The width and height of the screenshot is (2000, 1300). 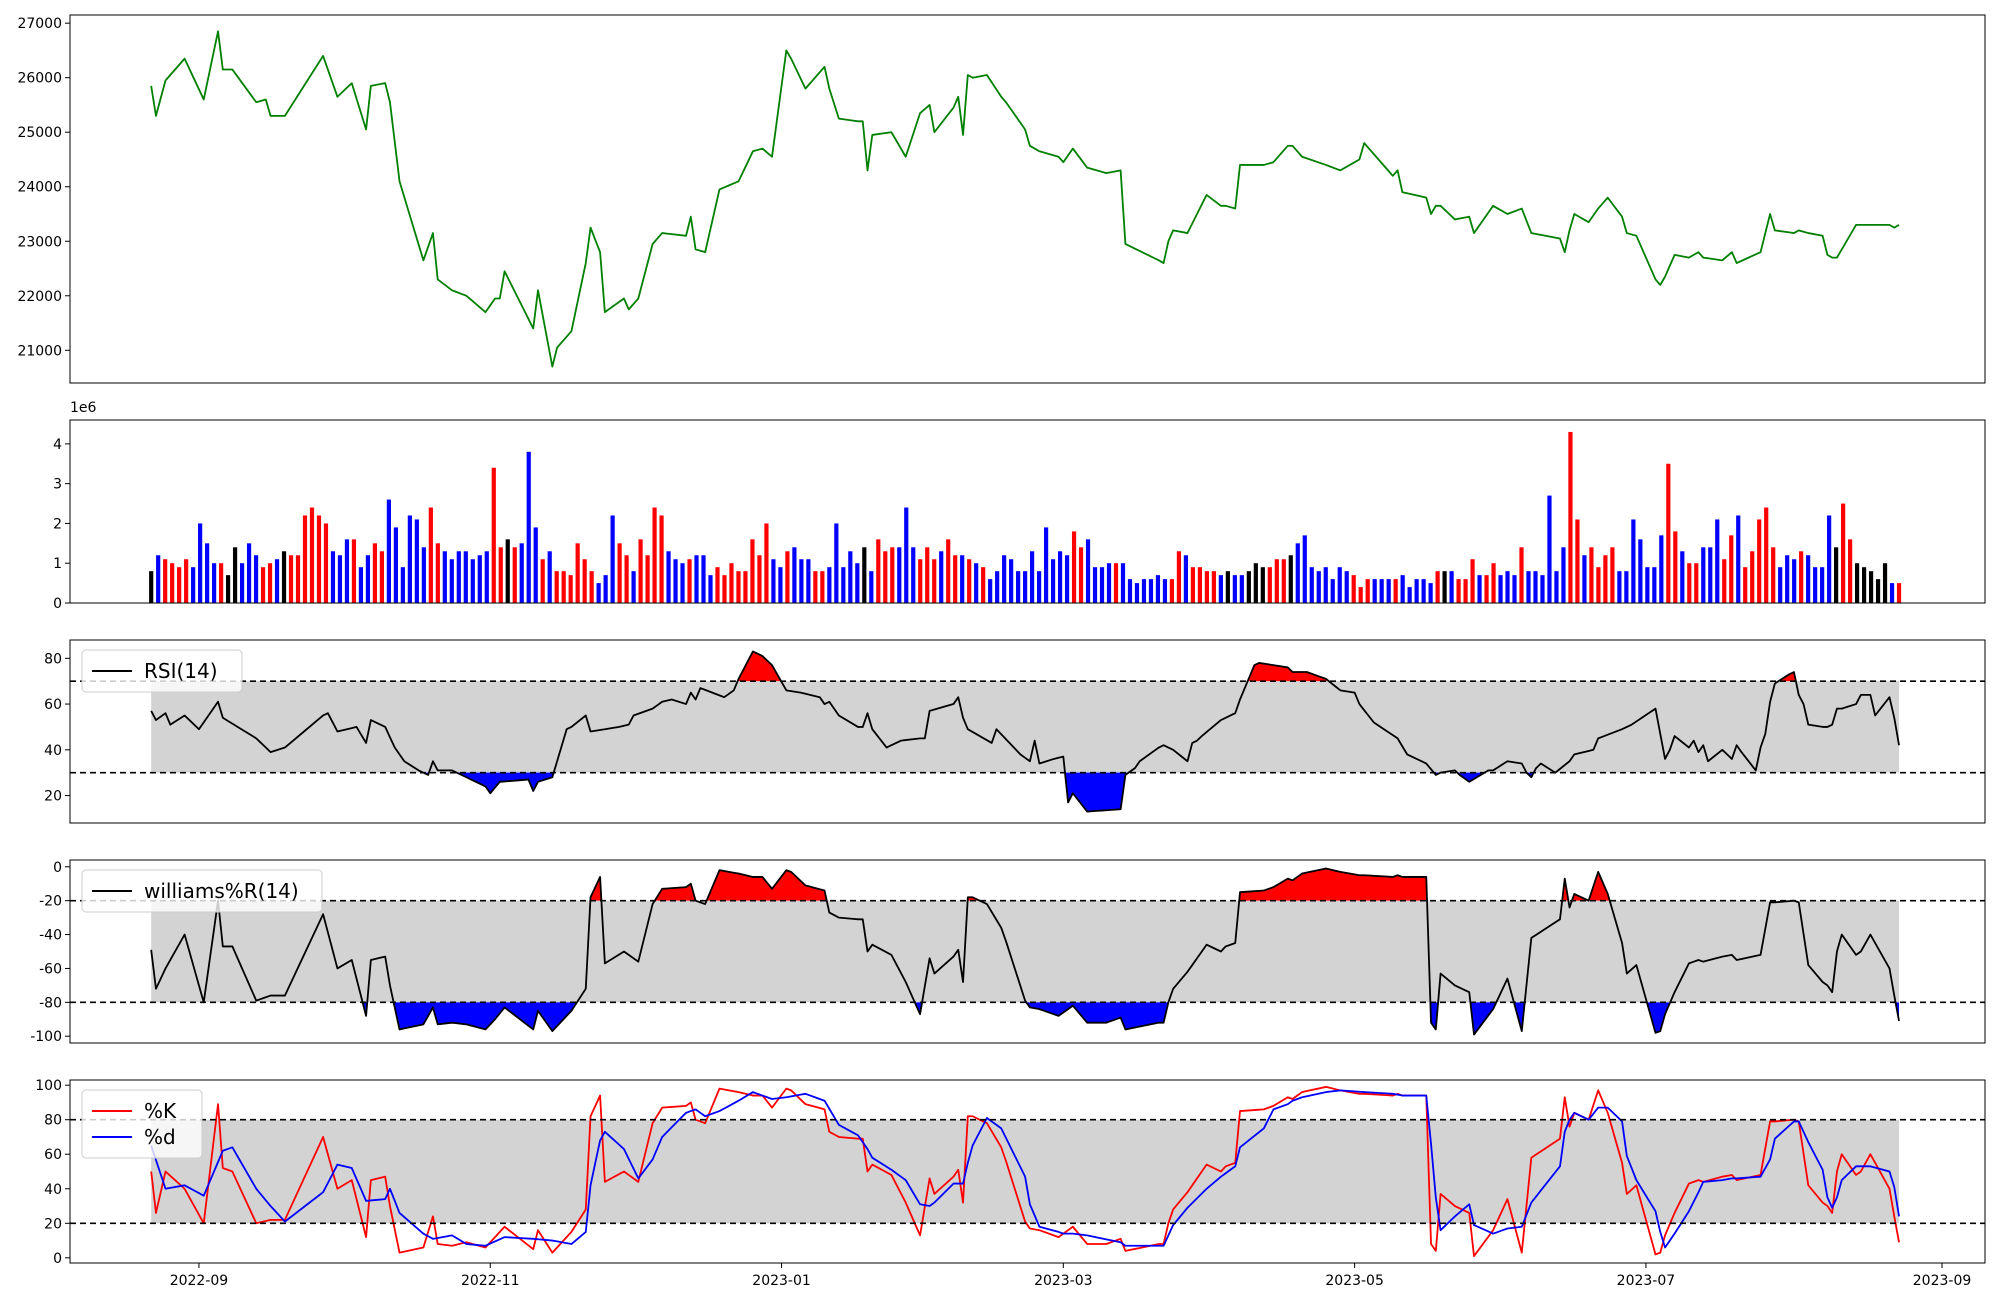 I want to click on williams-overbought-fill, so click(x=596, y=888).